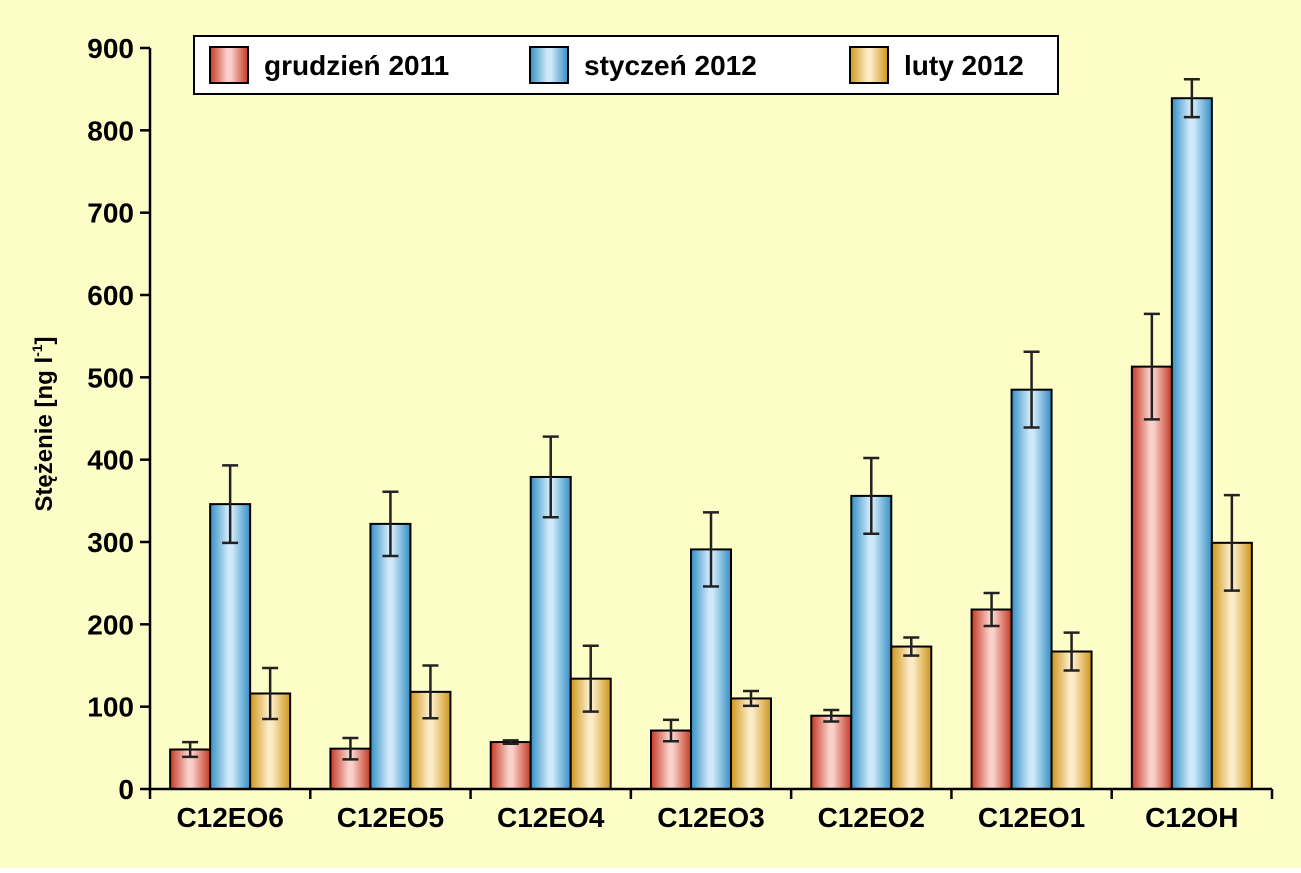 Image resolution: width=1301 pixels, height=873 pixels. I want to click on x-tick-label-C12EO6: C12EO6, so click(229, 817).